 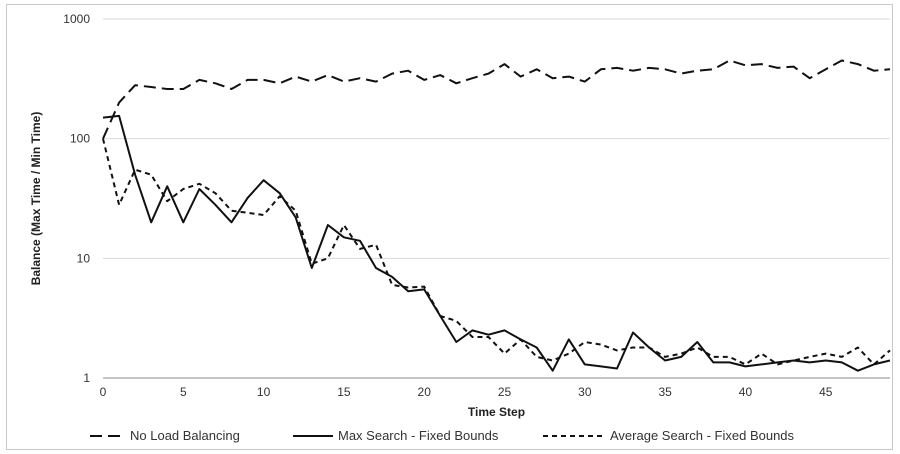 I want to click on x-tick-label: 10, so click(x=264, y=392).